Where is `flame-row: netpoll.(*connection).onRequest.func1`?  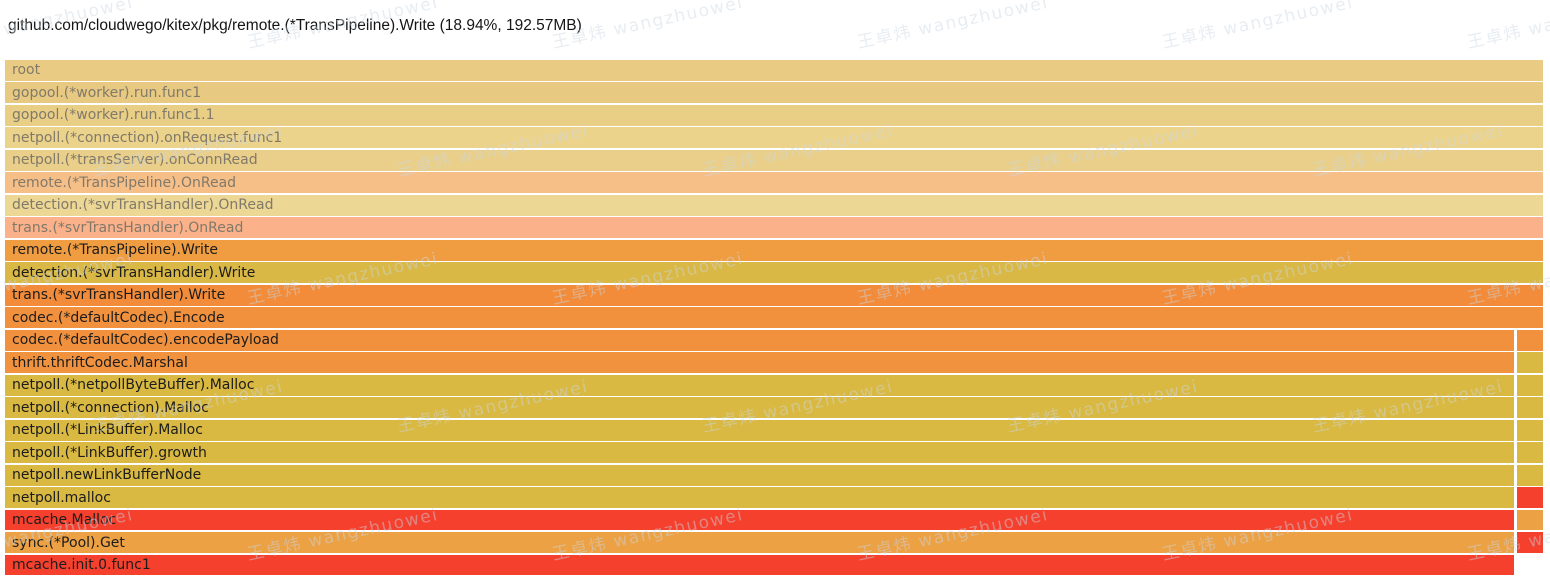 flame-row: netpoll.(*connection).onRequest.func1 is located at coordinates (774, 138).